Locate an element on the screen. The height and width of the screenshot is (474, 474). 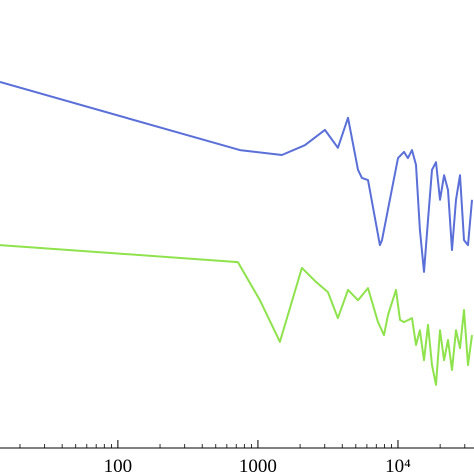
x-tick-label: 100 is located at coordinates (118, 465).